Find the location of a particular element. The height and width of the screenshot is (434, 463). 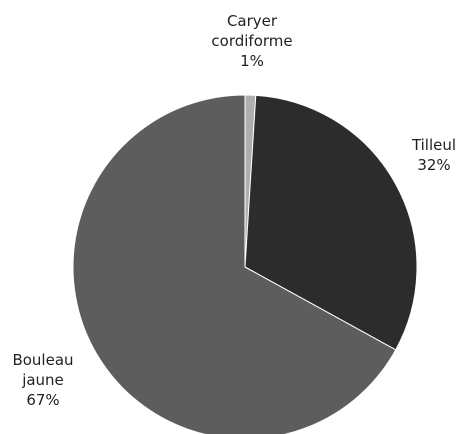

data-label-bouleau-jaune: Bouleau jaune 67% is located at coordinates (42, 380).